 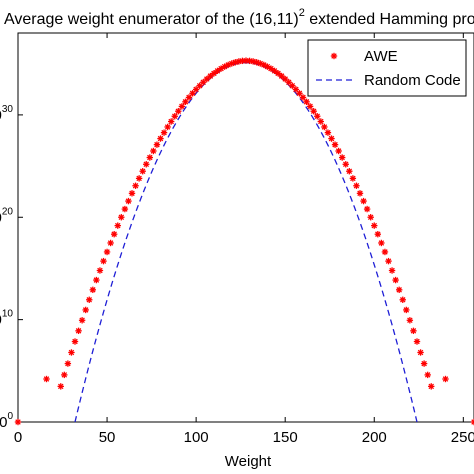 I want to click on x-tick-label: 0, so click(x=18, y=437).